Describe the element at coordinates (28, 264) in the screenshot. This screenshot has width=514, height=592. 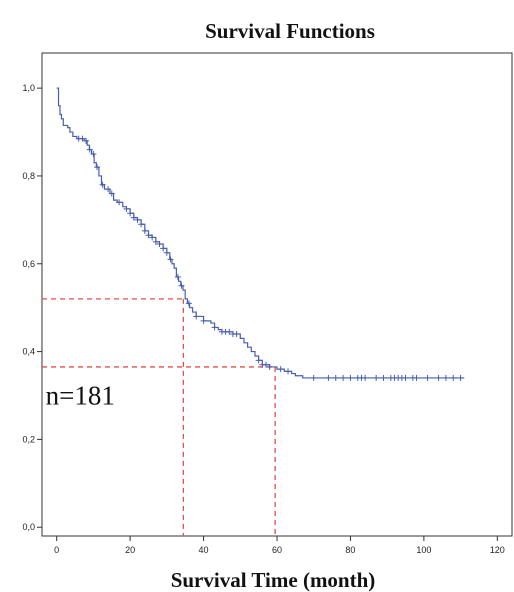
I see `y-tick-label: 0,6` at that location.